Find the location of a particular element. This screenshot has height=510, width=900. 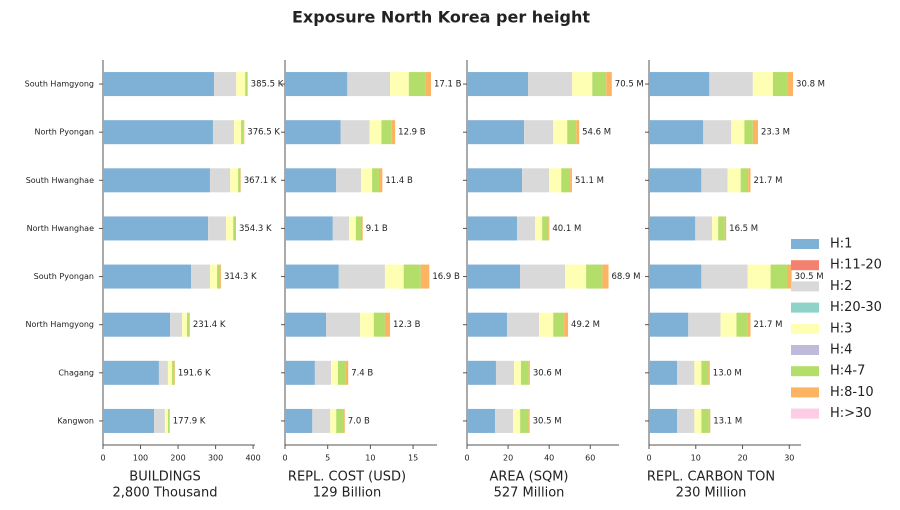

total-label: 30.6 M is located at coordinates (547, 373).